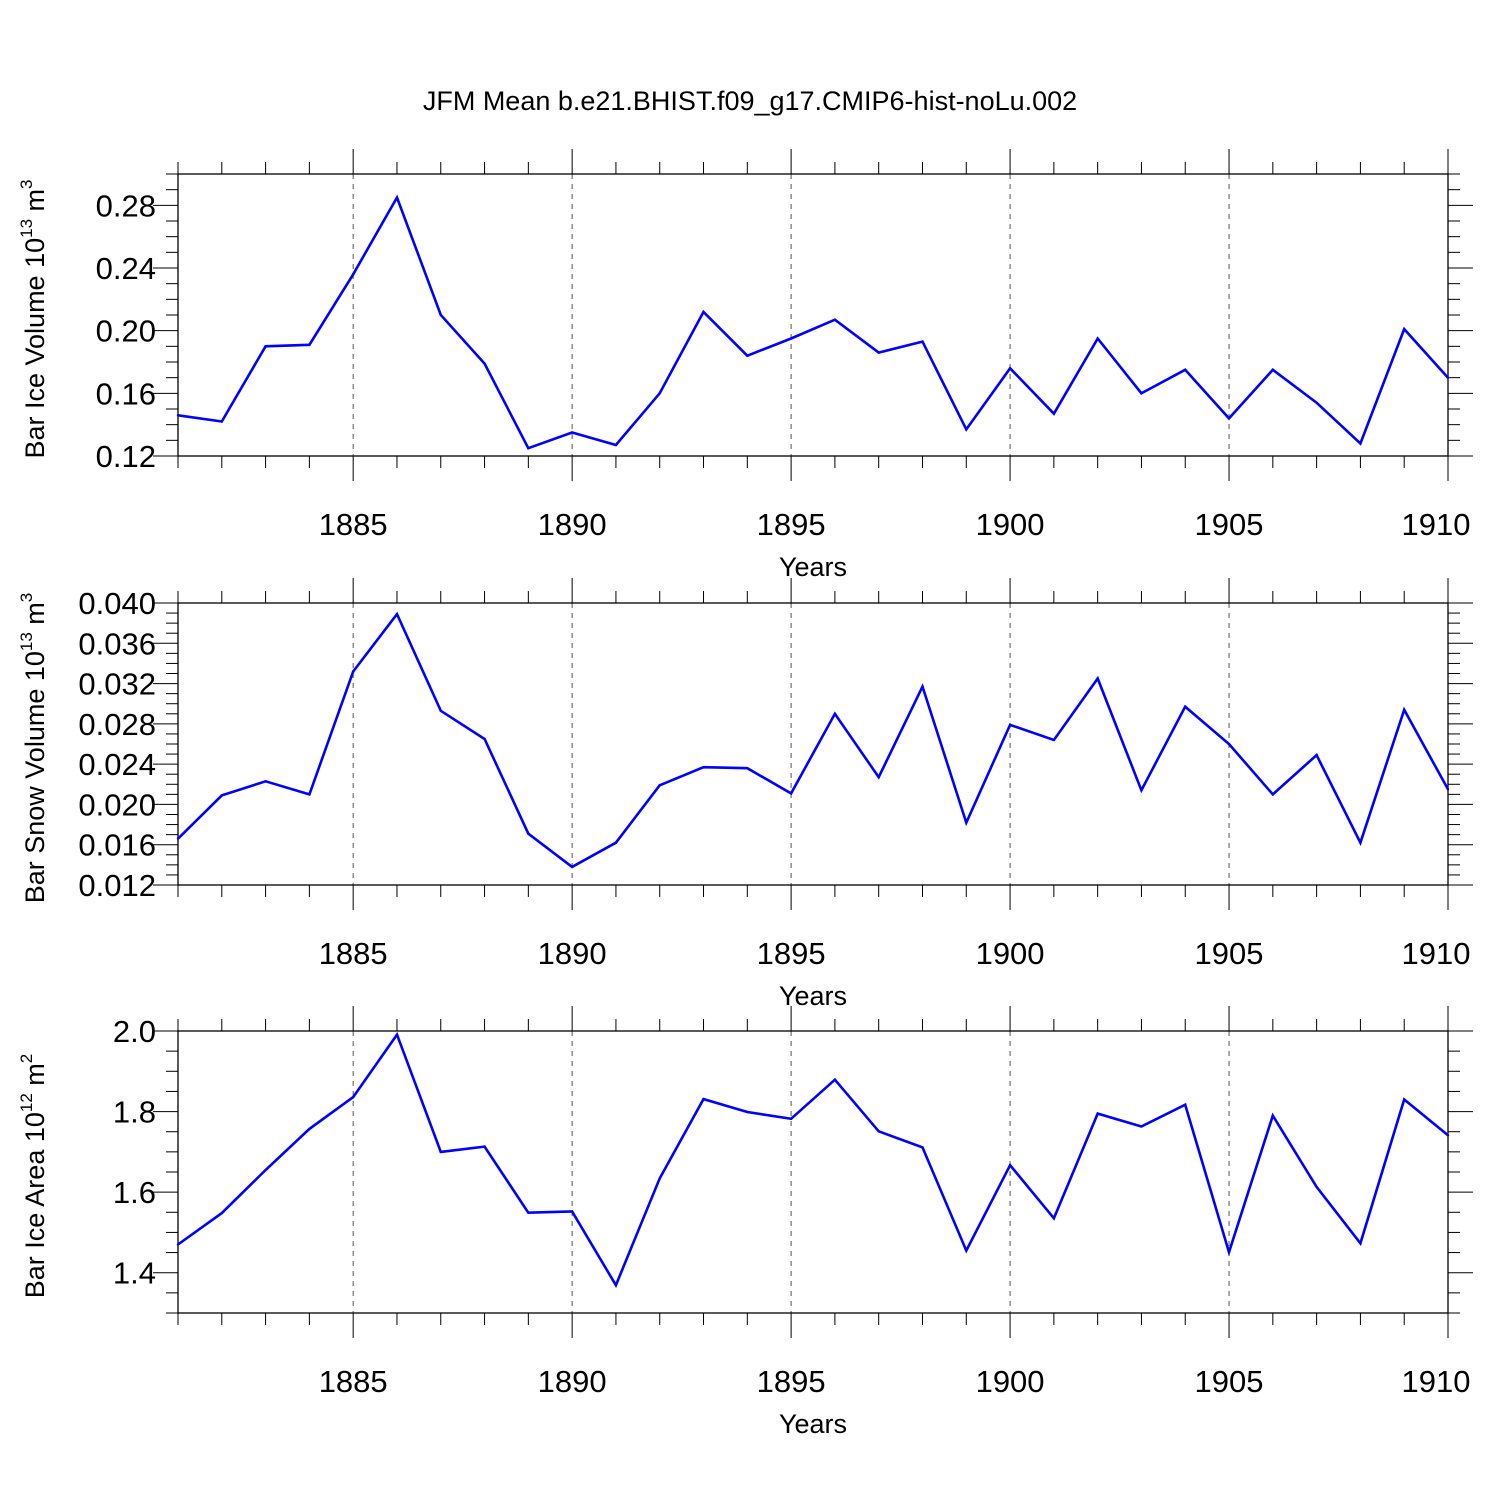 The image size is (1500, 1500). Describe the element at coordinates (353, 524) in the screenshot. I see `x-tick-label: 1885` at that location.